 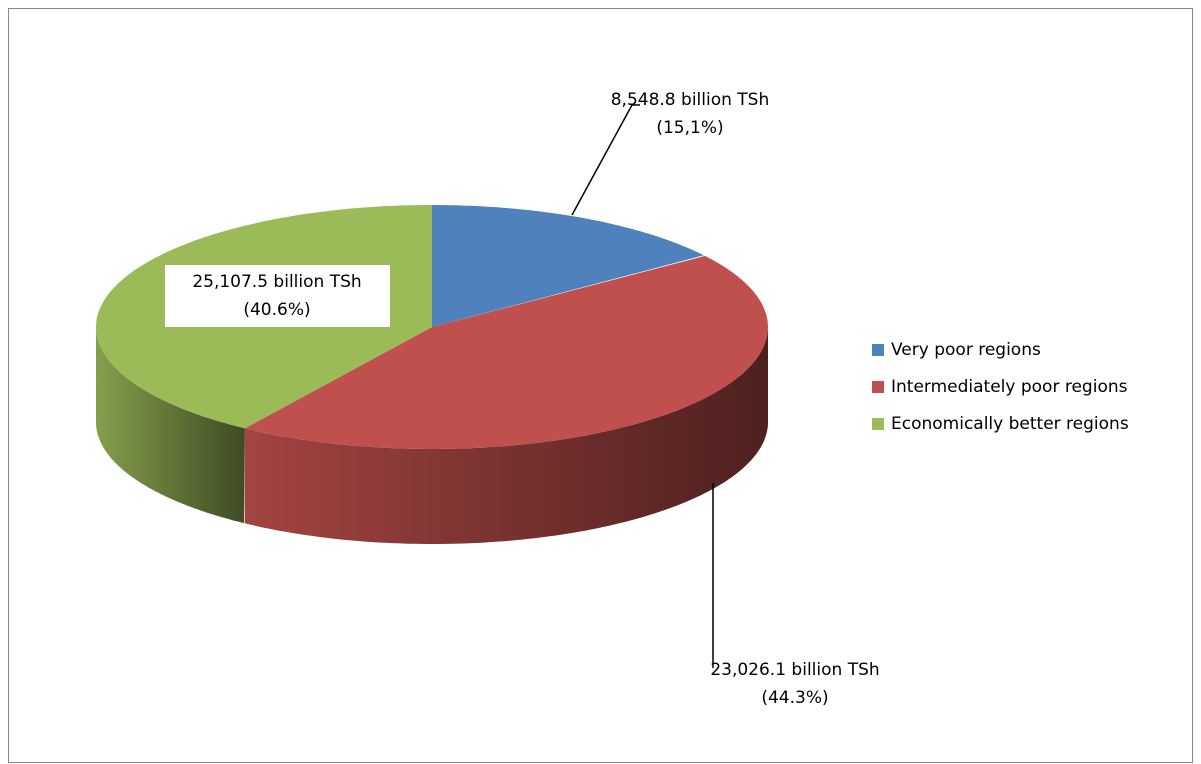 What do you see at coordinates (794, 670) in the screenshot?
I see `data-label-amount: 23,026.1 billion TSh` at bounding box center [794, 670].